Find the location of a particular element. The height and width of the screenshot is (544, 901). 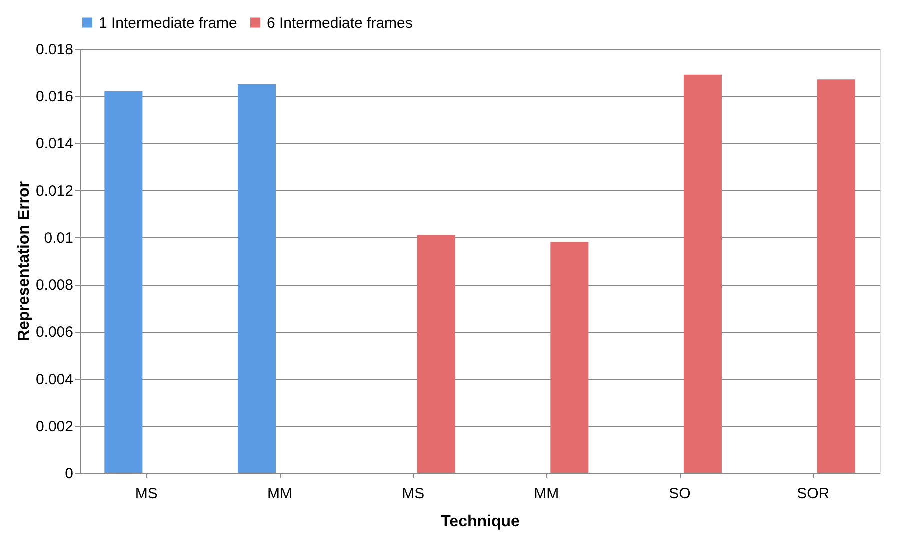

y-tick-label: 0 is located at coordinates (69, 474).